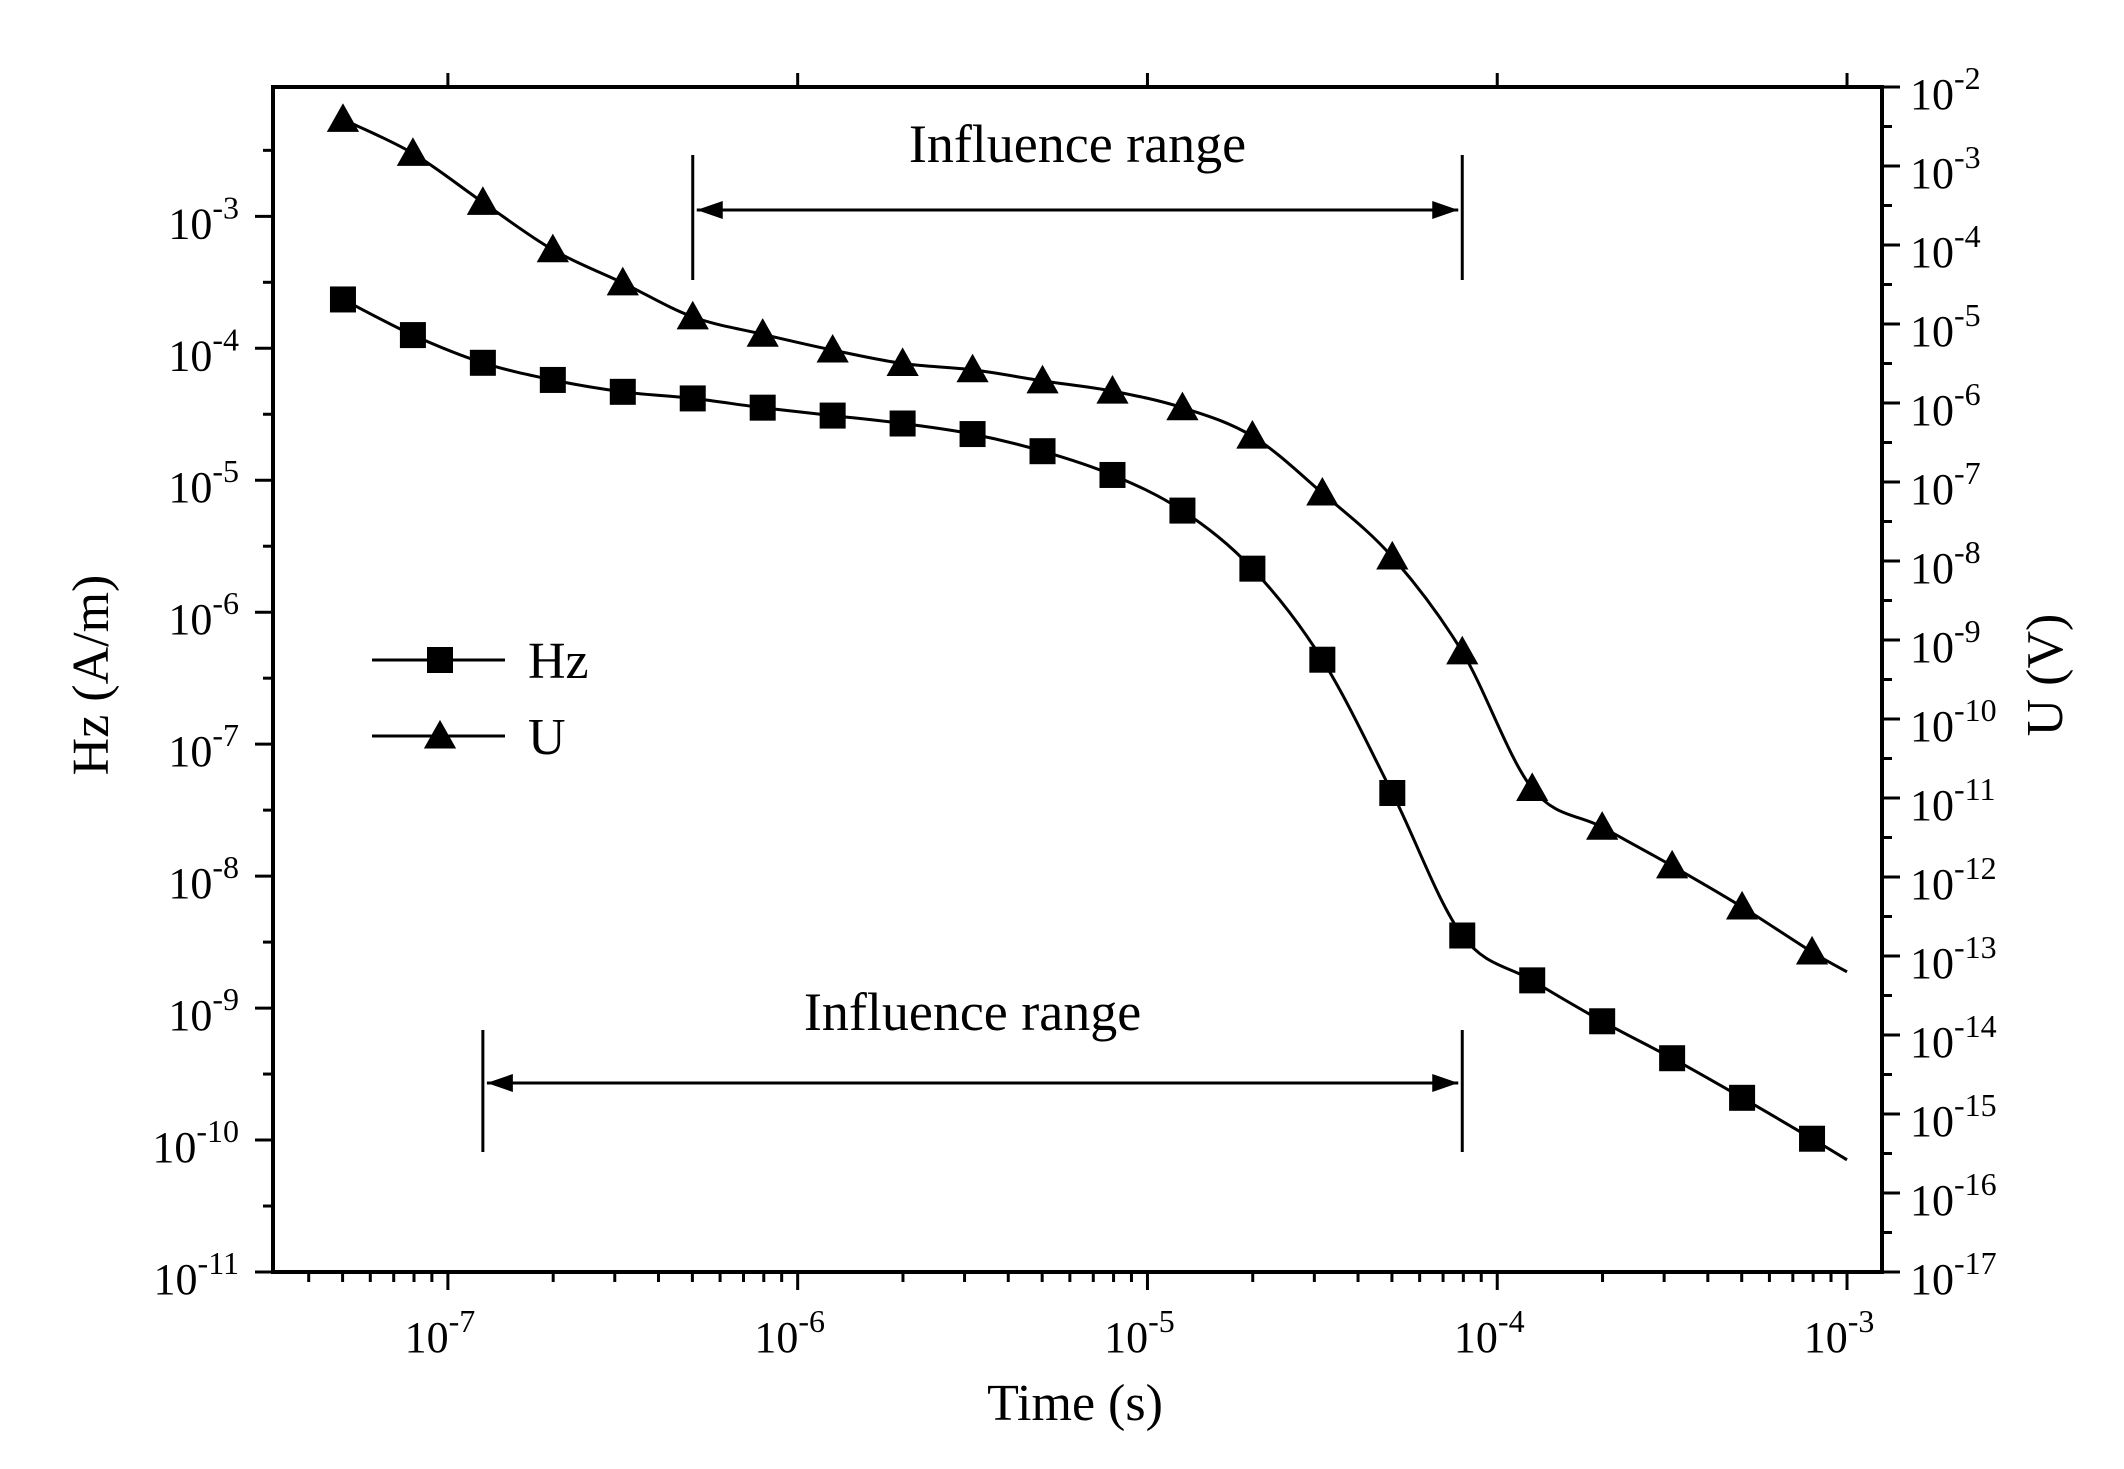 This screenshot has width=2124, height=1469. I want to click on y2-tick-label: 10⁻¹⁴, so click(1953, 1037).